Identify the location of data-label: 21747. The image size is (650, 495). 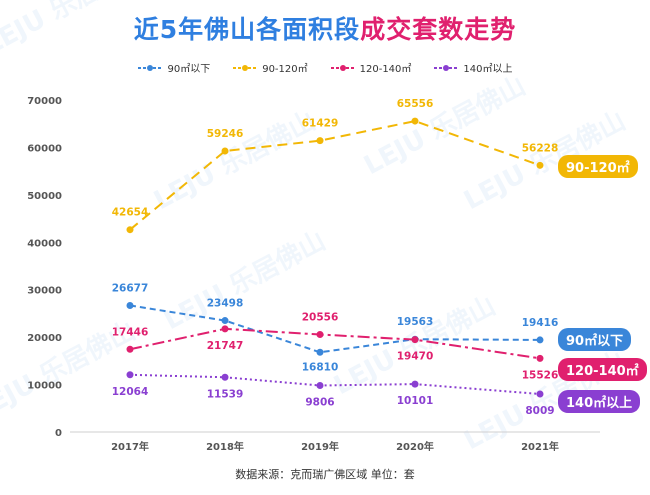
(225, 346).